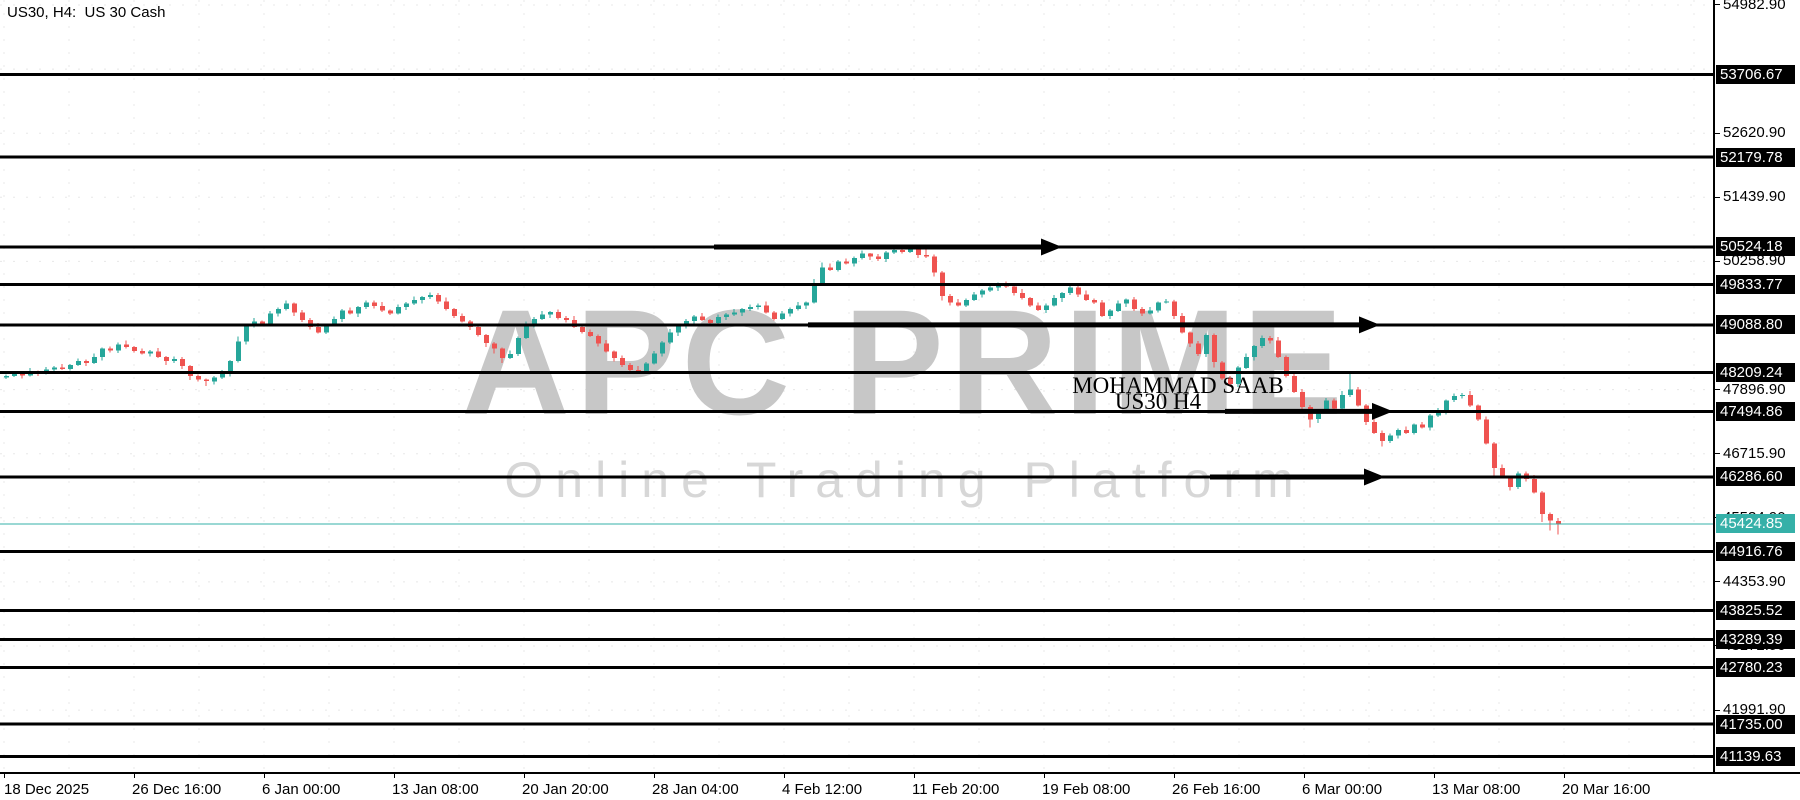 This screenshot has width=1800, height=800. Describe the element at coordinates (435, 789) in the screenshot. I see `time-label: 13 Jan 08:00` at that location.